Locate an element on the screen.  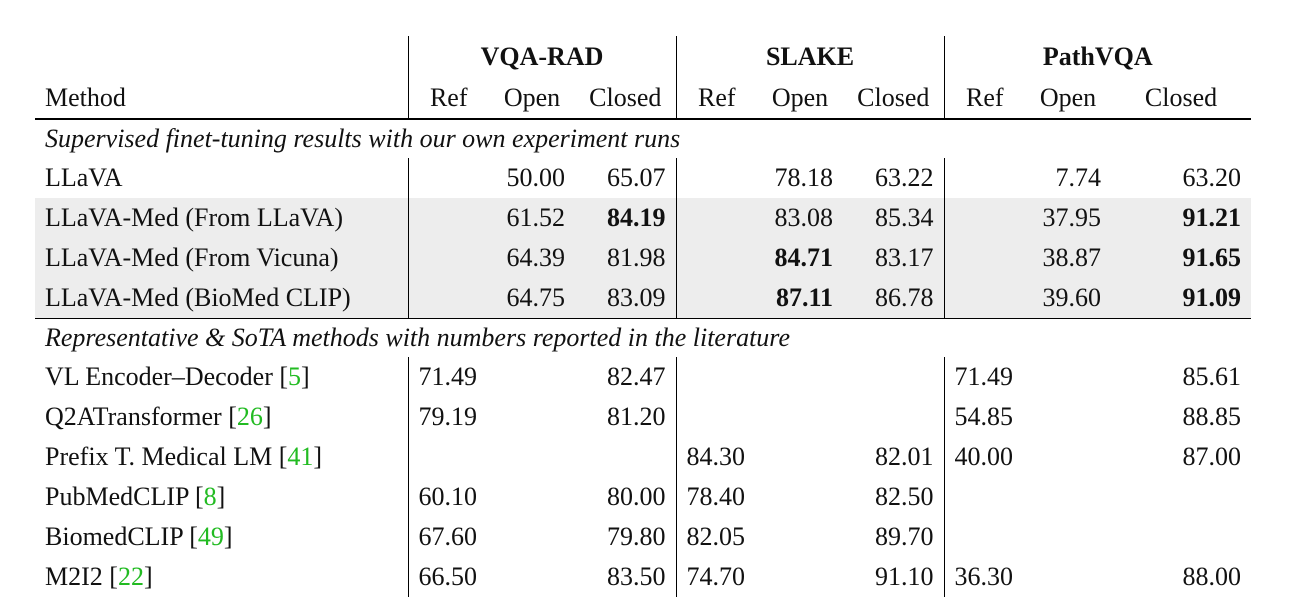
citation-link: 22 is located at coordinates (130, 576).